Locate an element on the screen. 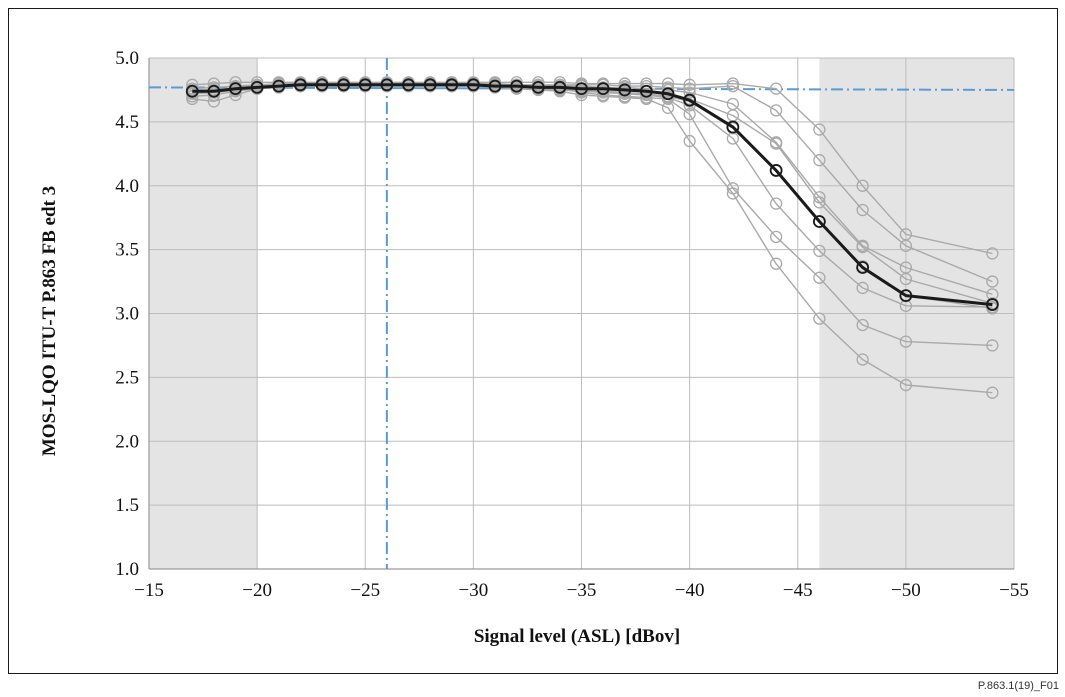 The image size is (1065, 697). y-tick-label-5: 3.0 is located at coordinates (127, 314).